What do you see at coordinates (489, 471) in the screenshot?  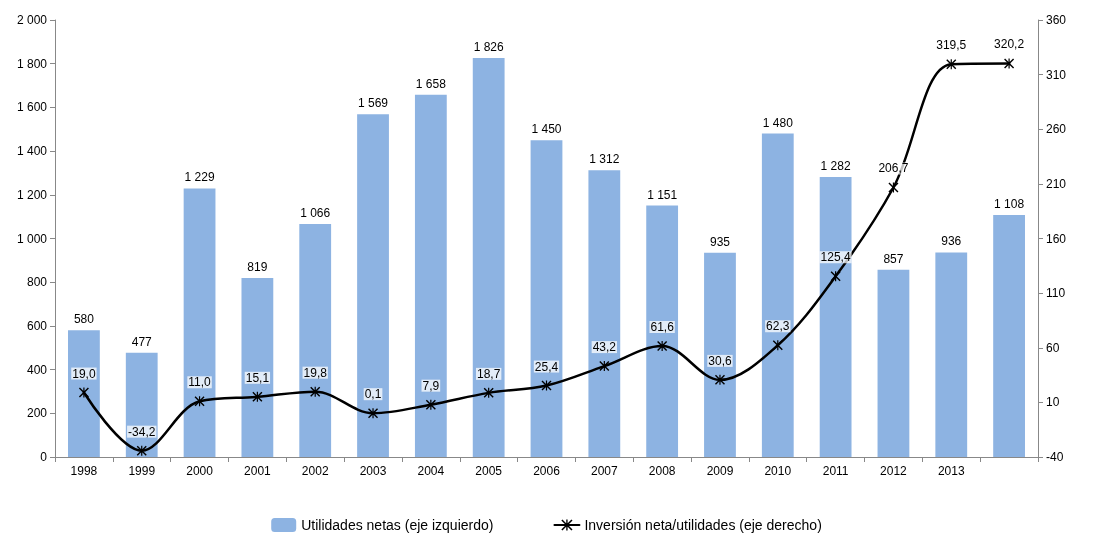 I see `x-tick-label: 2005` at bounding box center [489, 471].